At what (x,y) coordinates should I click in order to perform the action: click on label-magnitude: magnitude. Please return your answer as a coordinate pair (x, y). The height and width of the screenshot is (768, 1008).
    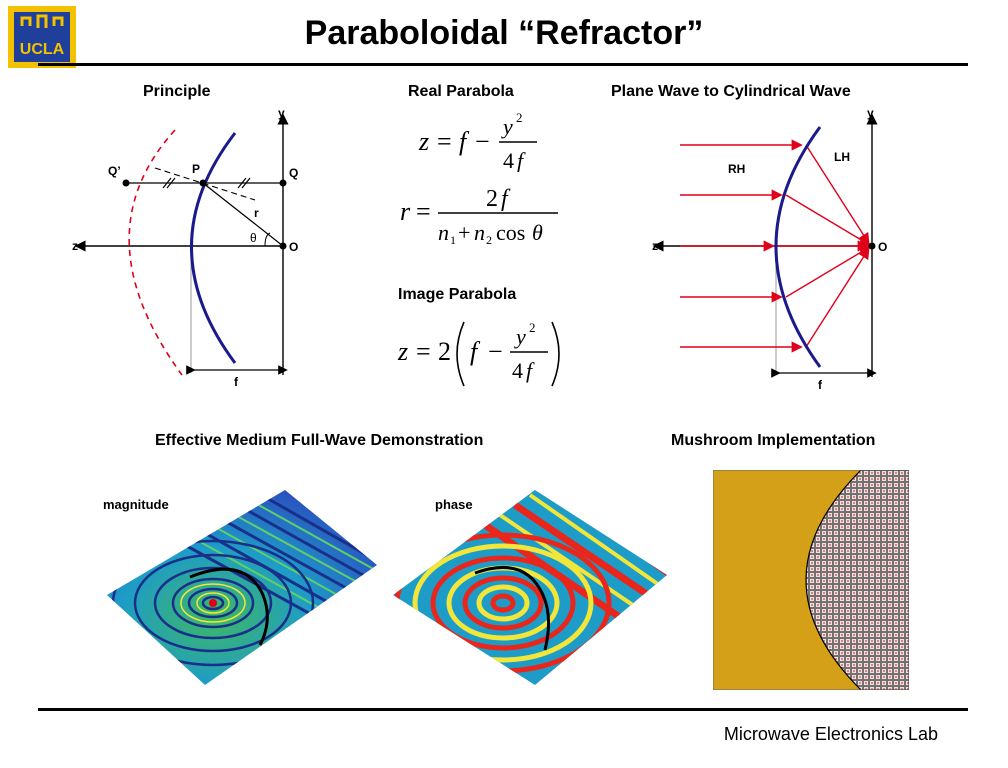
    Looking at the image, I should click on (136, 504).